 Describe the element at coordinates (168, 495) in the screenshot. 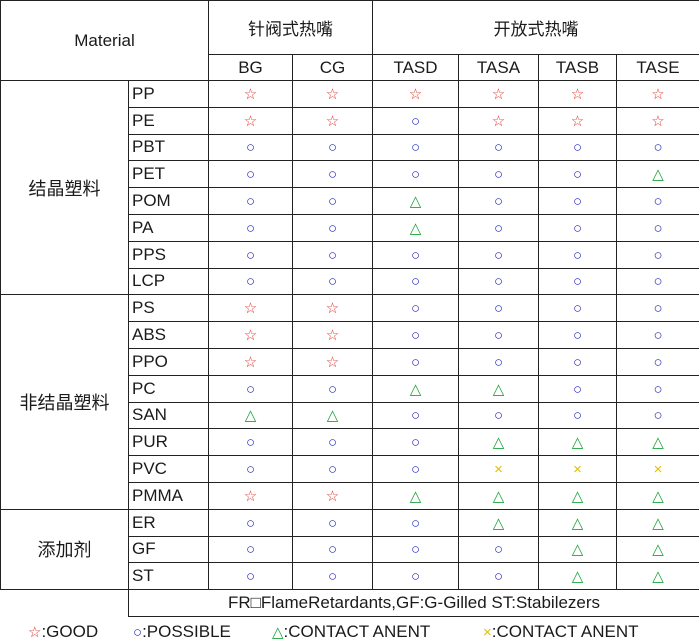

I see `material-cell: PMMA` at that location.